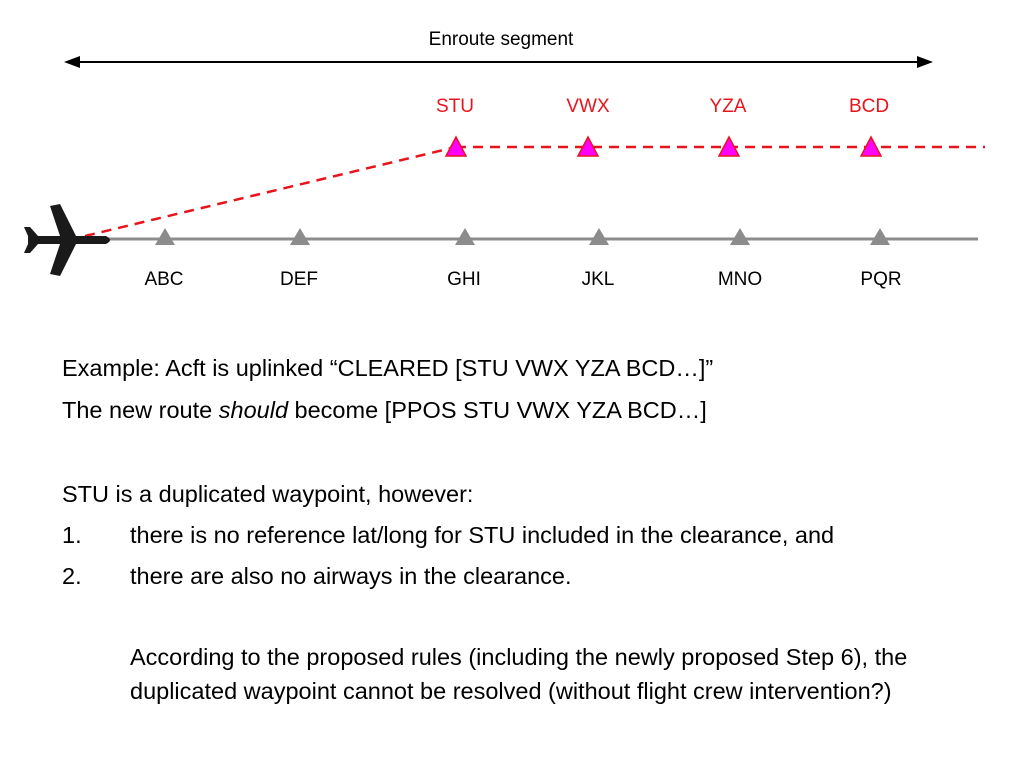 This screenshot has height=768, width=1024. I want to click on waypoint-marker-abc, so click(165, 236).